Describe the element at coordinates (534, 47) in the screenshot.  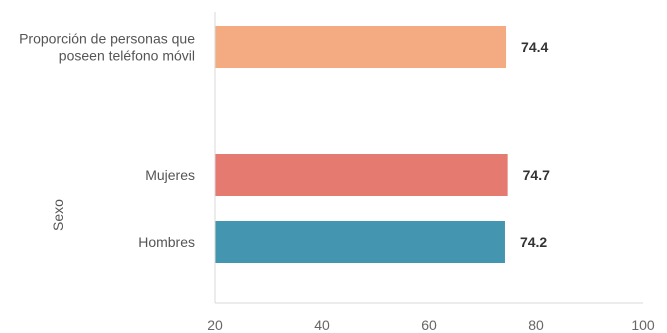
I see `value-label-0: 74.4` at that location.